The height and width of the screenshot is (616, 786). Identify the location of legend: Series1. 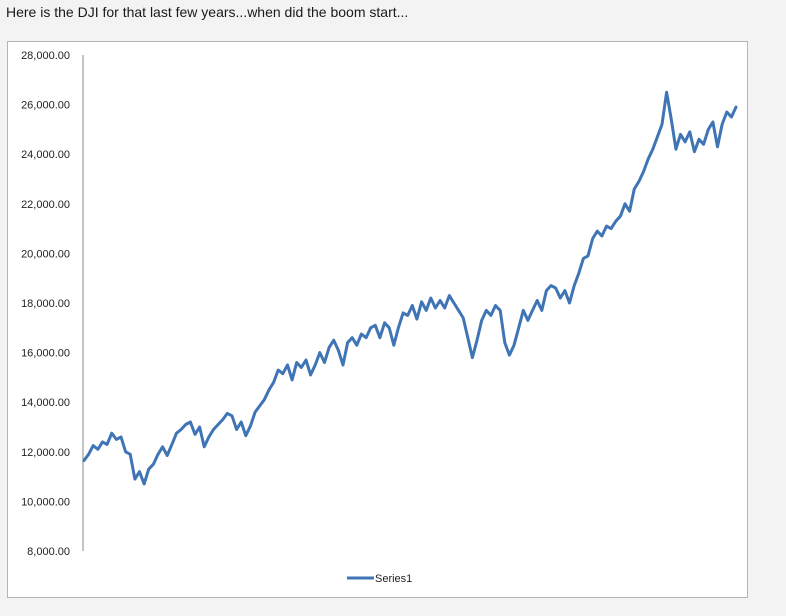
(379, 579).